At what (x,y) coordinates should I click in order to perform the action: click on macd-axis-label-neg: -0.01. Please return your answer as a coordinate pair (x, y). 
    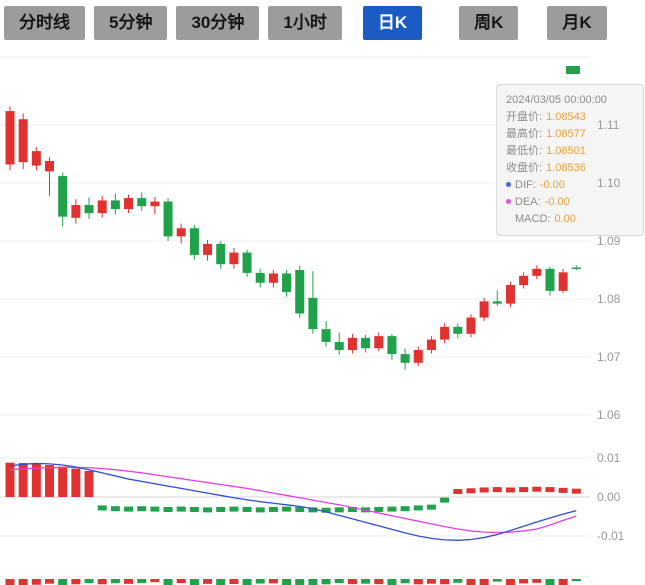
    Looking at the image, I should click on (611, 536).